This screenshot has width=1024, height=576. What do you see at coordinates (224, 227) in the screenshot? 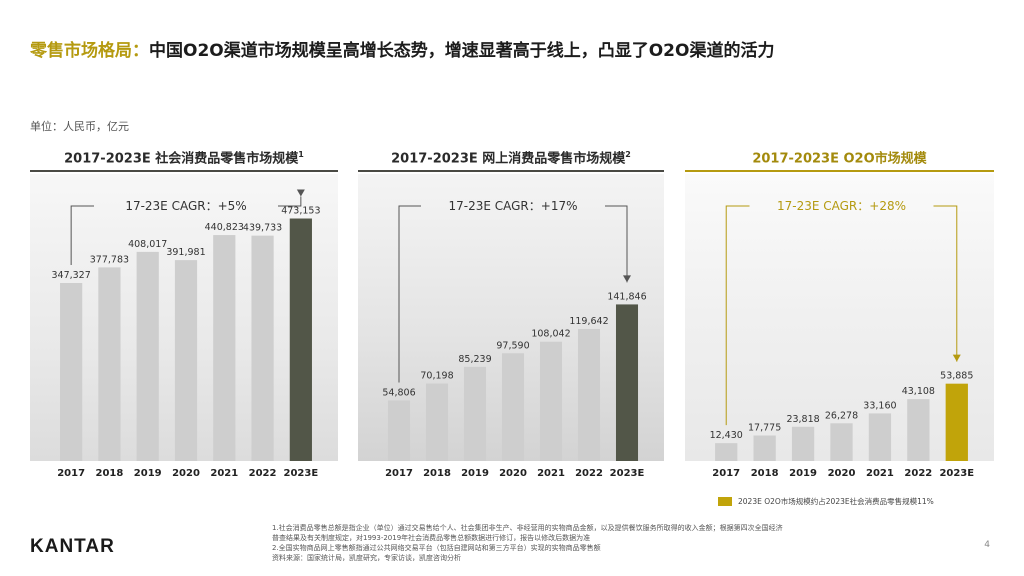
I see `data-label-2021: 440,823` at bounding box center [224, 227].